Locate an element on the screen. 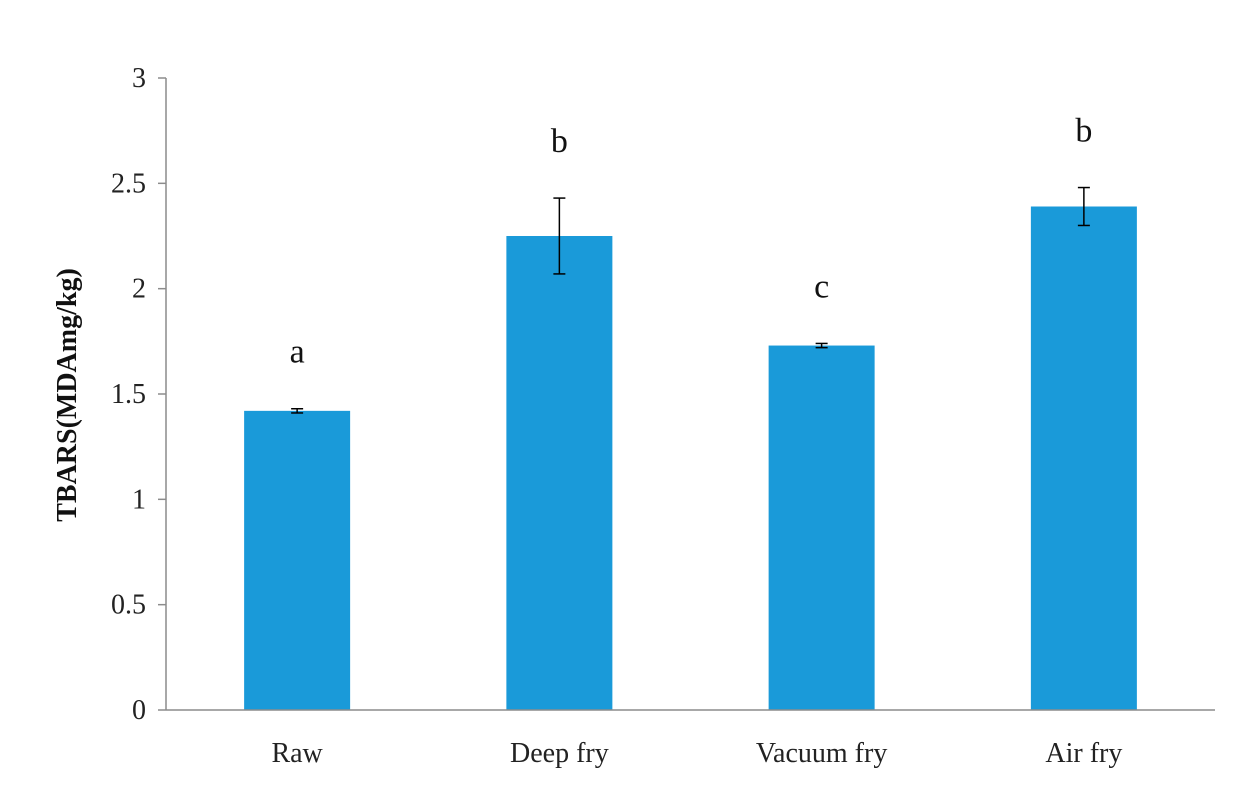 The height and width of the screenshot is (799, 1249). y-tick-label: 1 is located at coordinates (139, 499).